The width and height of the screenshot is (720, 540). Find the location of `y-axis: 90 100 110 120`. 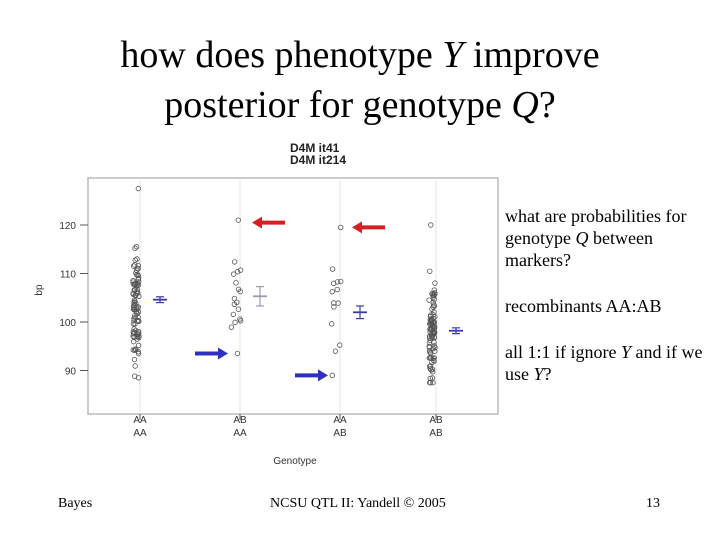

y-axis: 90 100 110 120 is located at coordinates (73, 299).